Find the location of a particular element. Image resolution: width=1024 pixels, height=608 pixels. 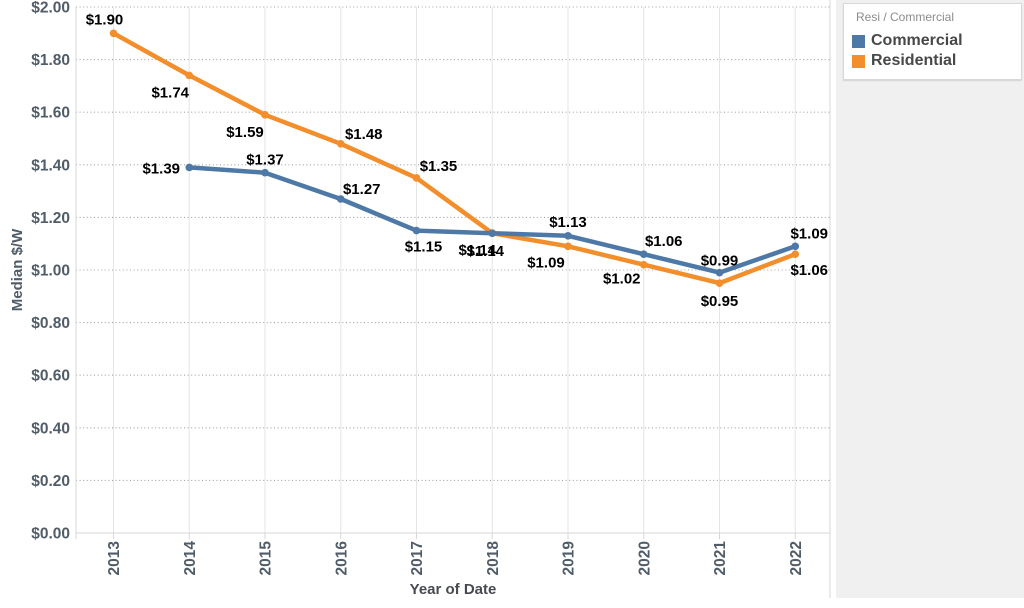

x-axis-title: Year of Date is located at coordinates (453, 589).